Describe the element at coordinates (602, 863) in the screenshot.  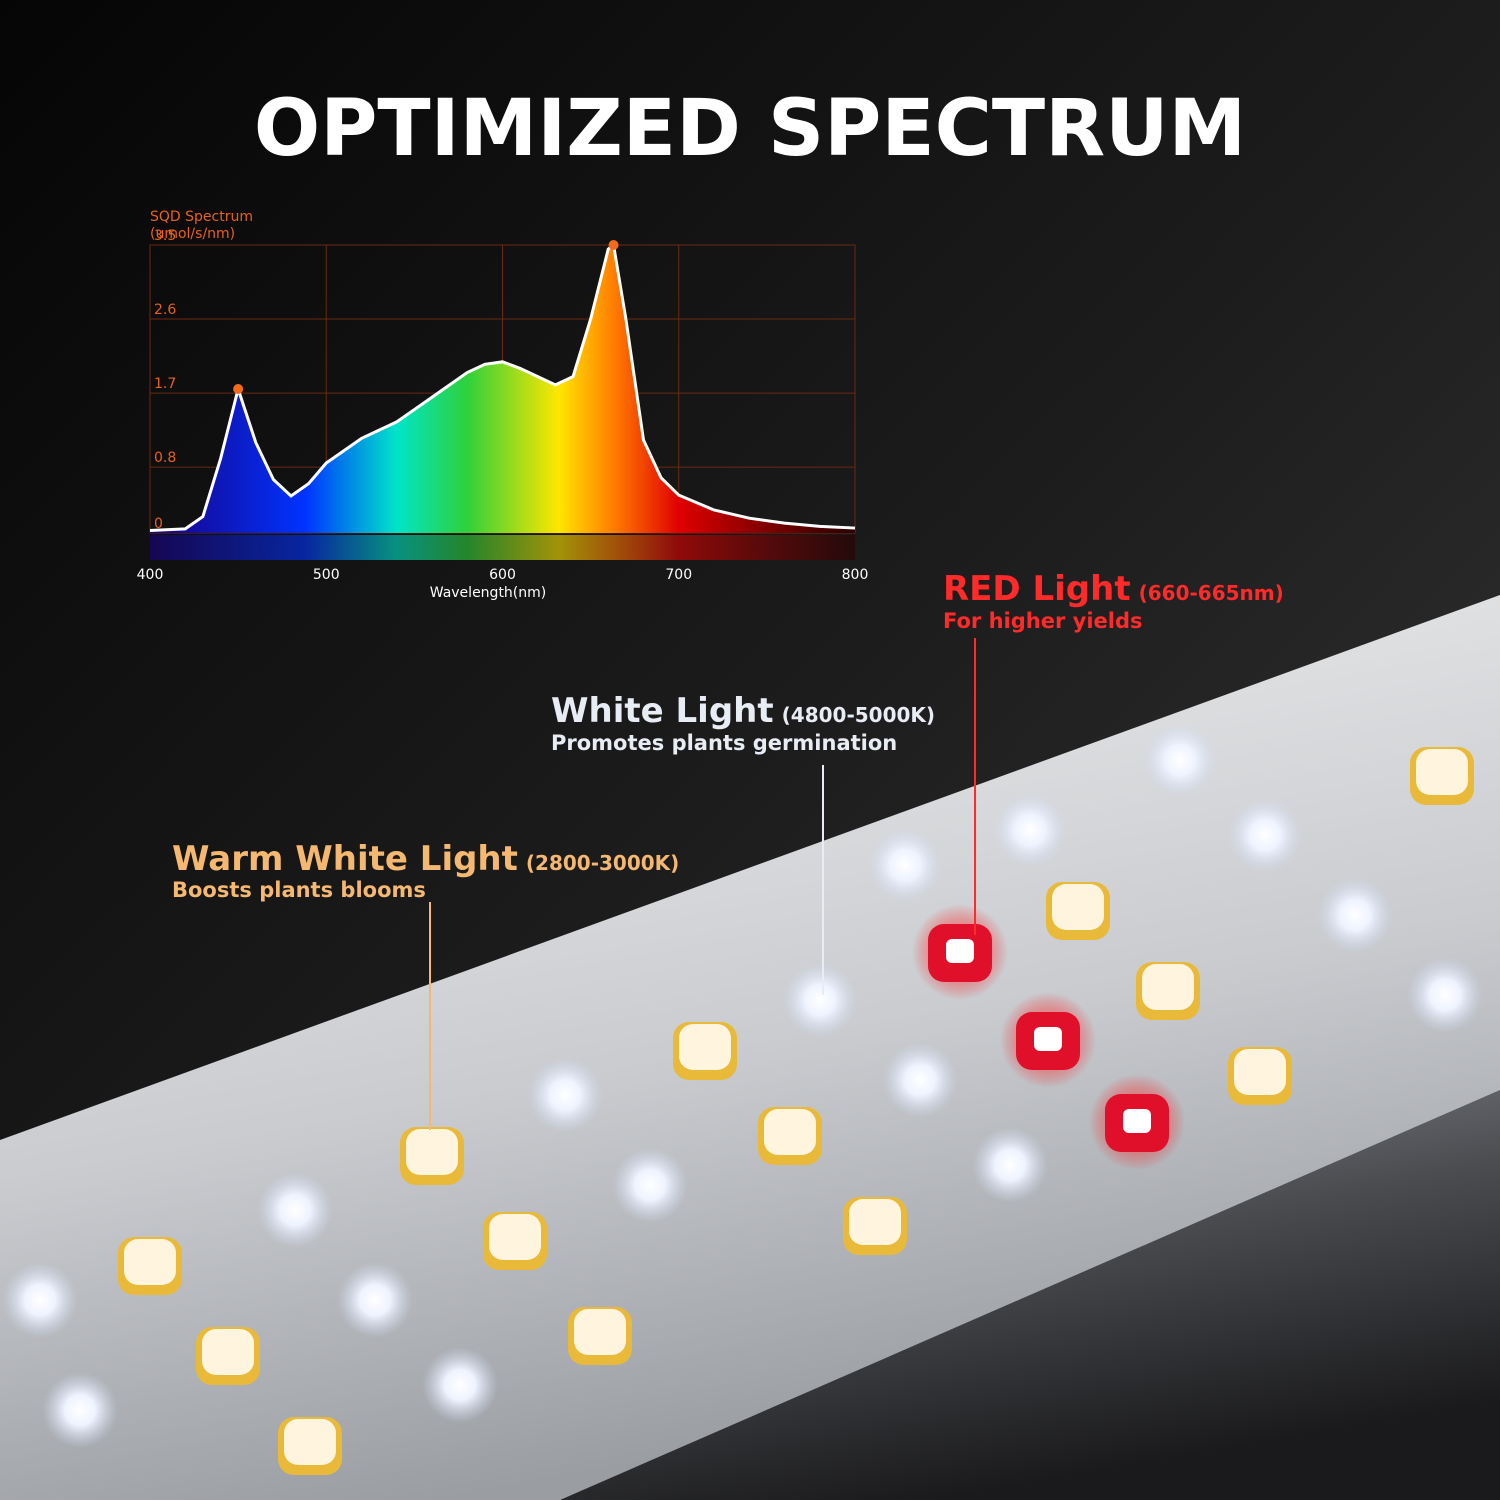
I see `callout-range: (2800-3000K)` at that location.